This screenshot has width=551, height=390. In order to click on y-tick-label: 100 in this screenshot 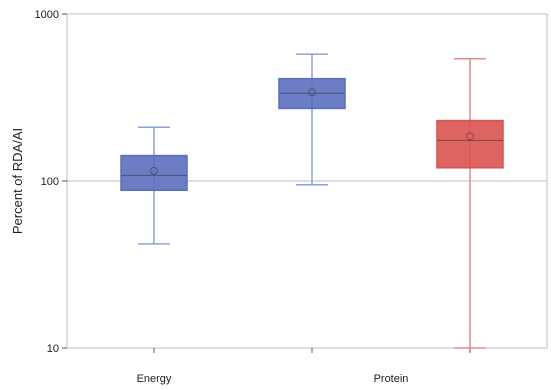, I will do `click(50, 182)`.